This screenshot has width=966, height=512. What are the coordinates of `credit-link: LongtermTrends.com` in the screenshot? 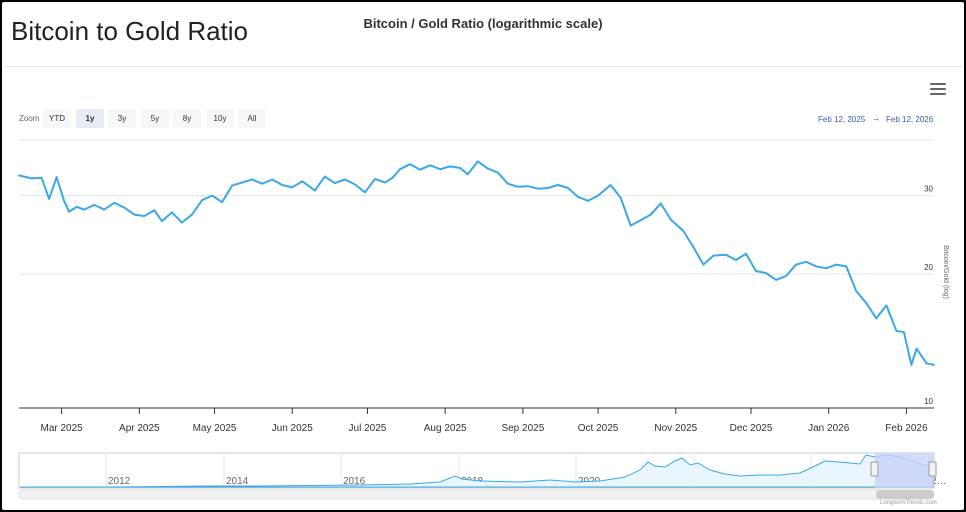 It's located at (908, 503).